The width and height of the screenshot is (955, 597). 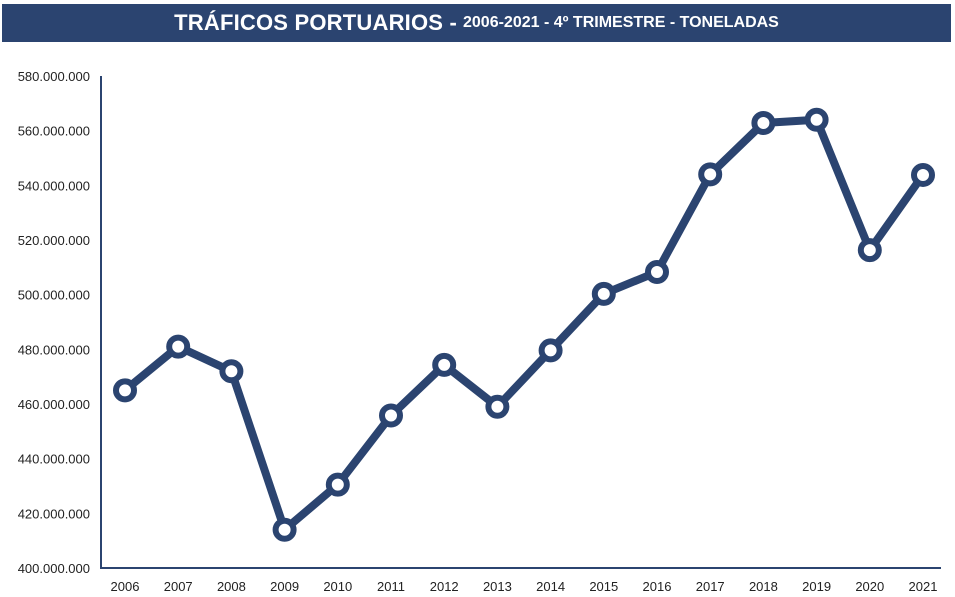 What do you see at coordinates (54, 185) in the screenshot?
I see `y-tick-label: 540.000.000` at bounding box center [54, 185].